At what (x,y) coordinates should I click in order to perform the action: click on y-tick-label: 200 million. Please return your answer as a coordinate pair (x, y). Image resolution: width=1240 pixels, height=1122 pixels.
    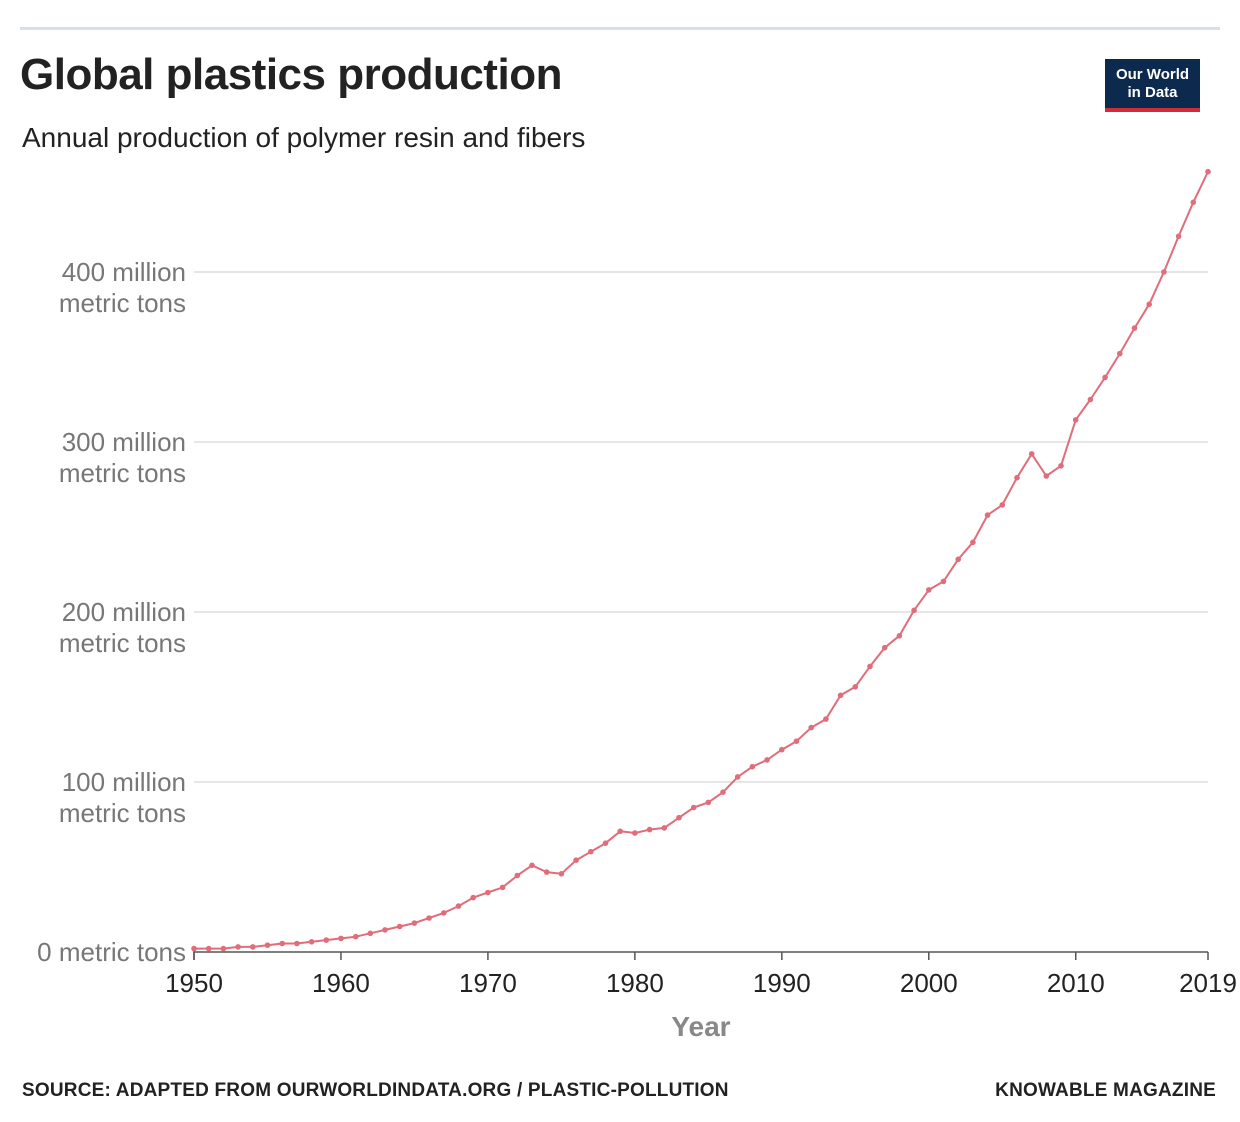
    Looking at the image, I should click on (124, 612).